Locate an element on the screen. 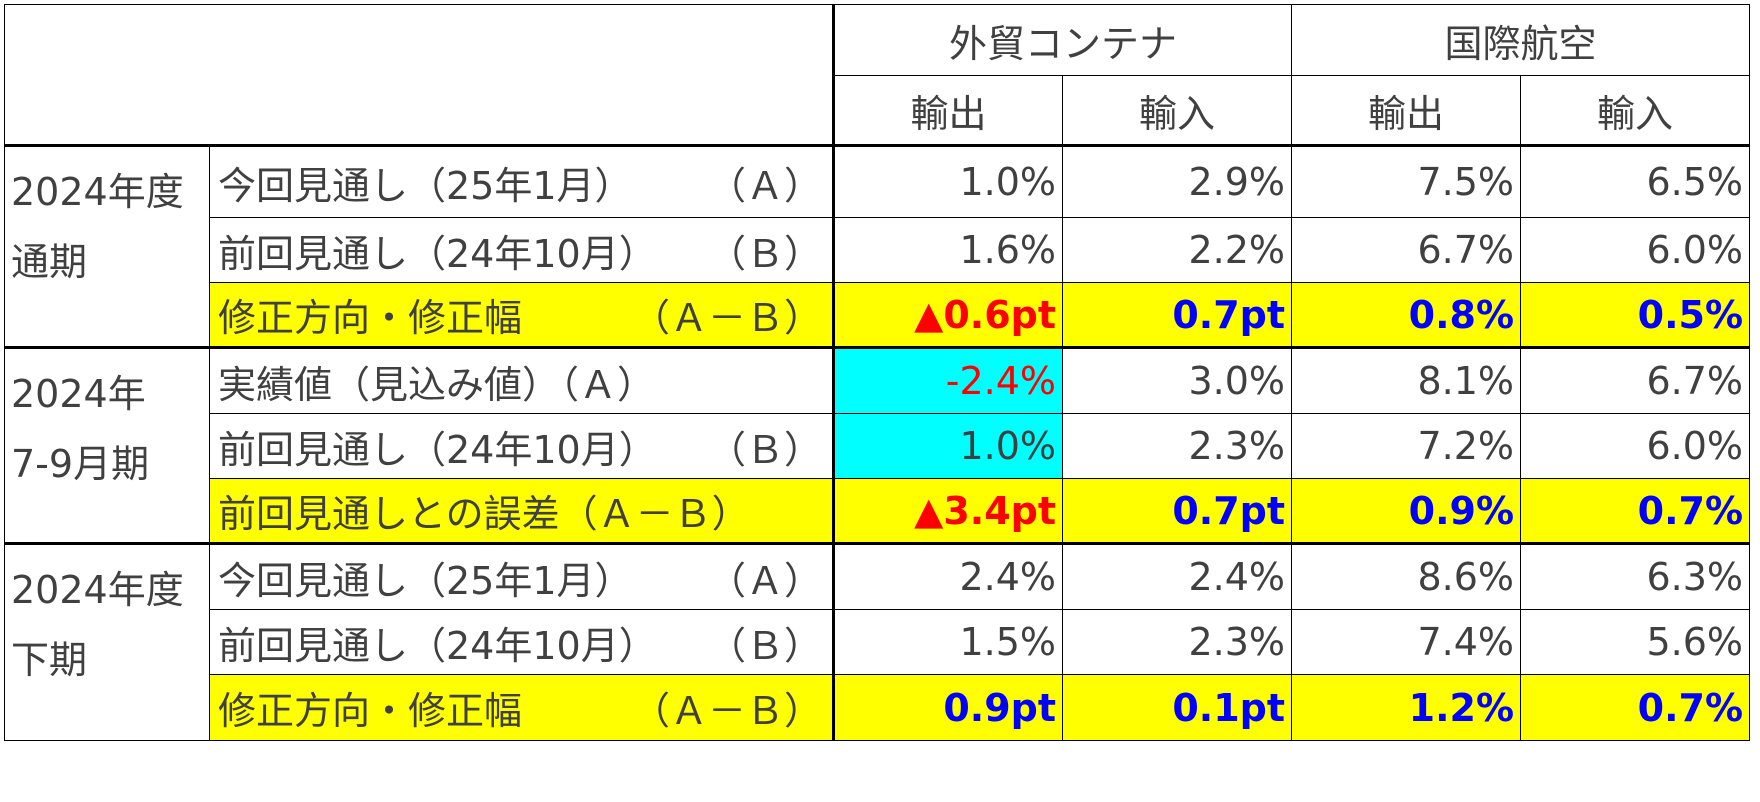 This screenshot has width=1760, height=802. revision-value: ▲0.6pt is located at coordinates (947, 315).